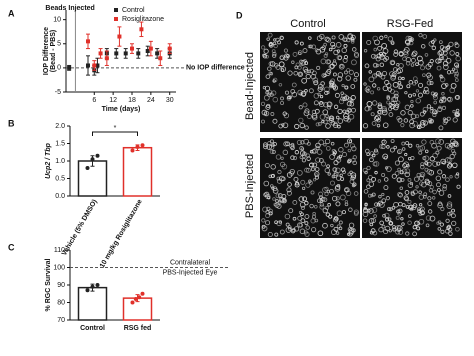  Describe the element at coordinates (92, 328) in the screenshot. I see `x-tick-label: Control` at that location.